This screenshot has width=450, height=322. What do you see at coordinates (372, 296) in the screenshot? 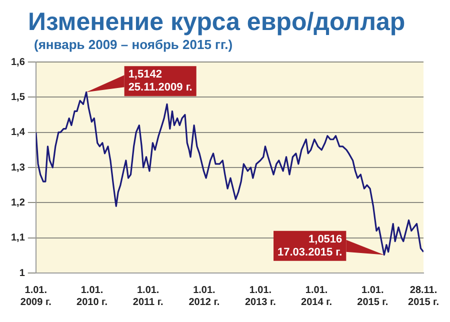
I see `x-tick-label: 1.01. 2015 г.` at bounding box center [372, 296].